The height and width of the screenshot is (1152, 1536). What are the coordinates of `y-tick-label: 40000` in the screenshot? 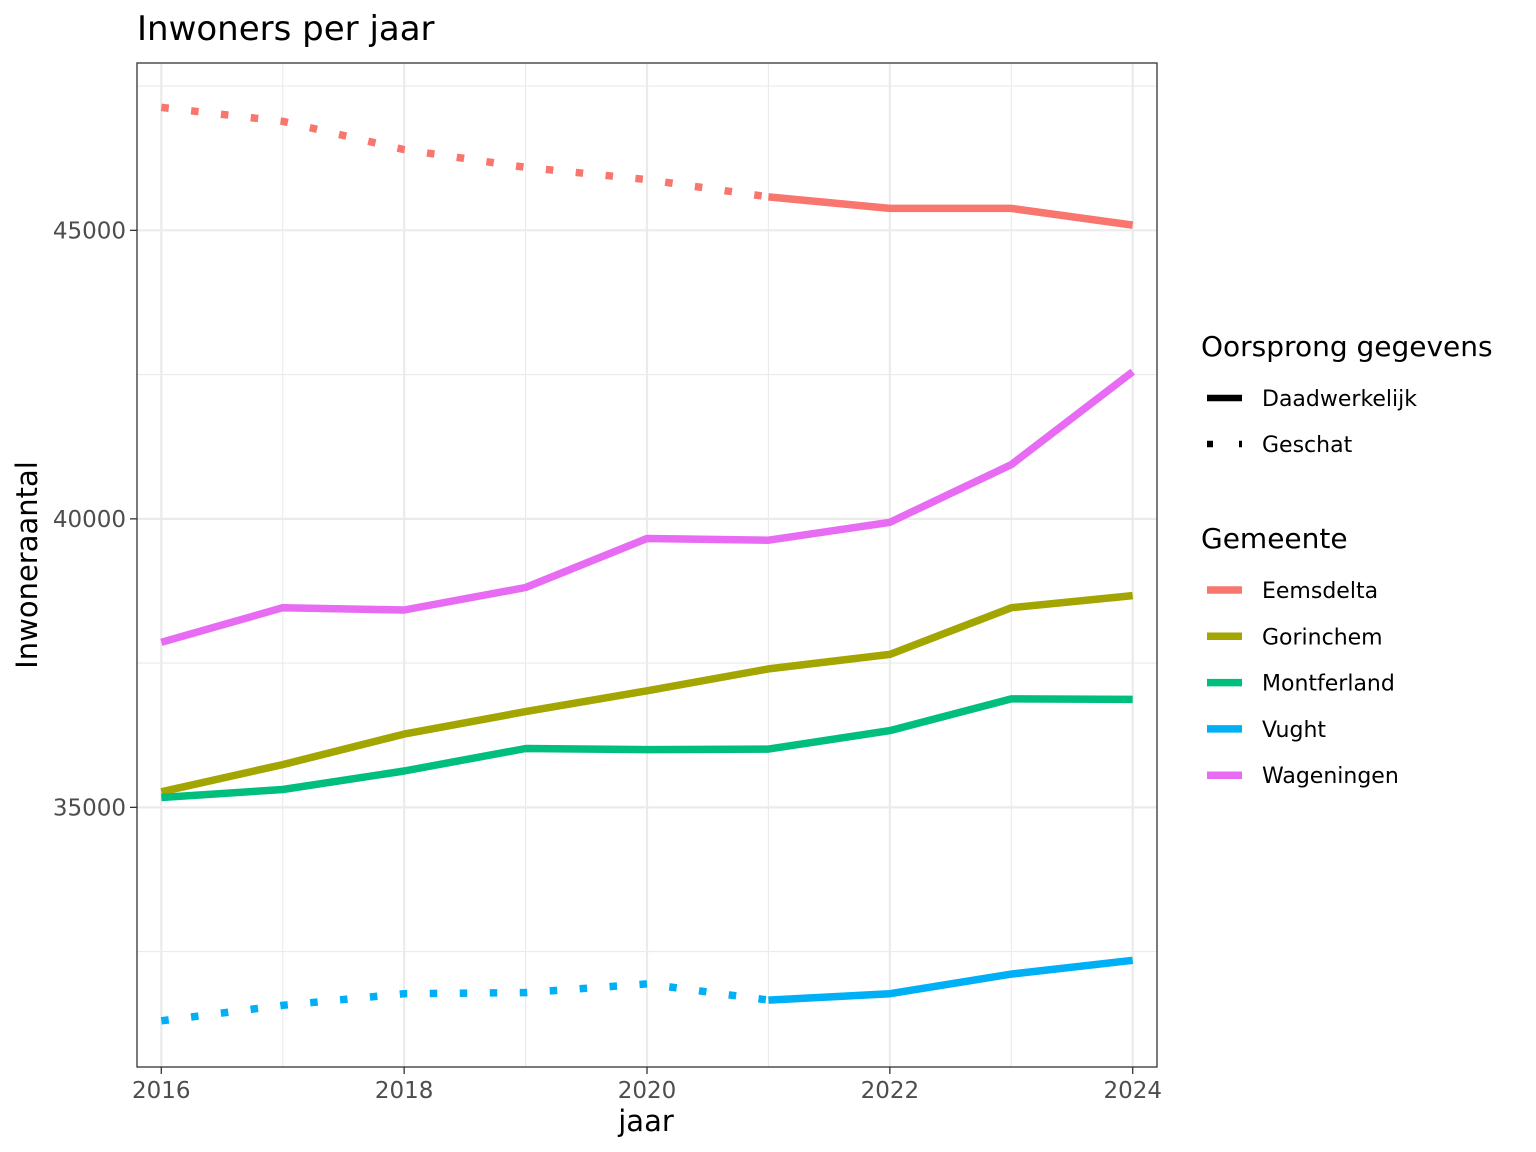 It's located at (89, 520).